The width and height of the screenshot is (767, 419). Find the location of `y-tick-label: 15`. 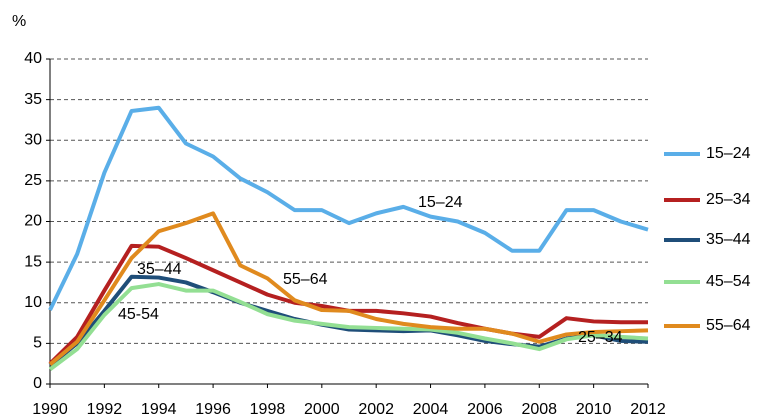

y-tick-label: 15 is located at coordinates (33, 261).